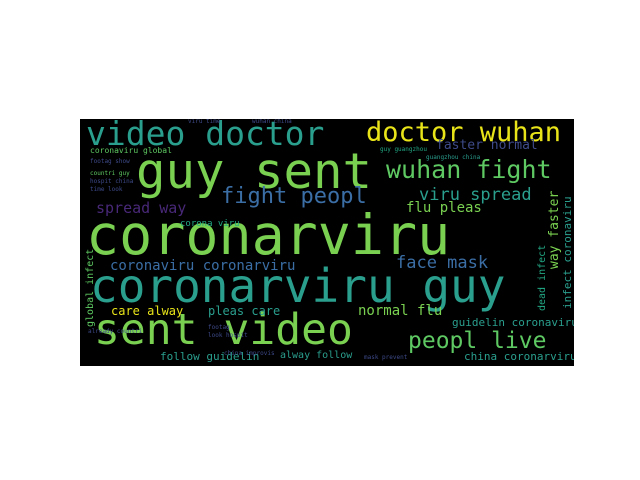  What do you see at coordinates (469, 169) in the screenshot?
I see `word-wuhan-fight: wuhan fight` at bounding box center [469, 169].